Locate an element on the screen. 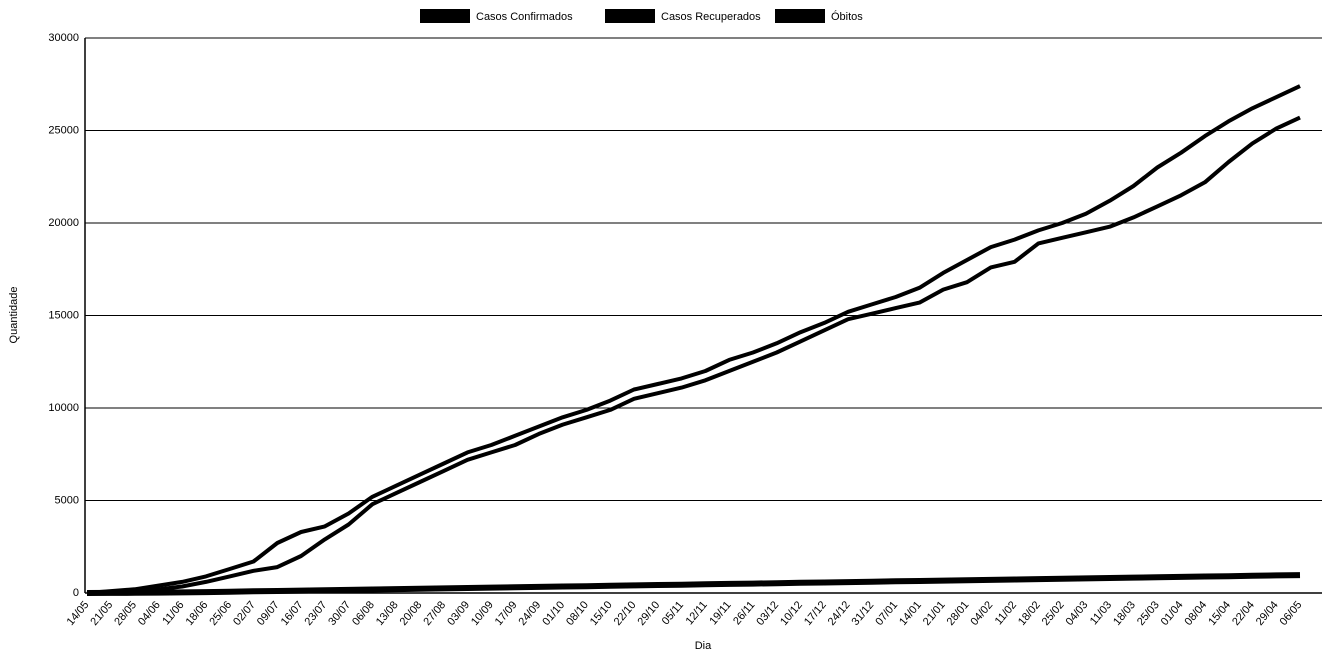  x-tick-label: 29/04 is located at coordinates (1267, 613).